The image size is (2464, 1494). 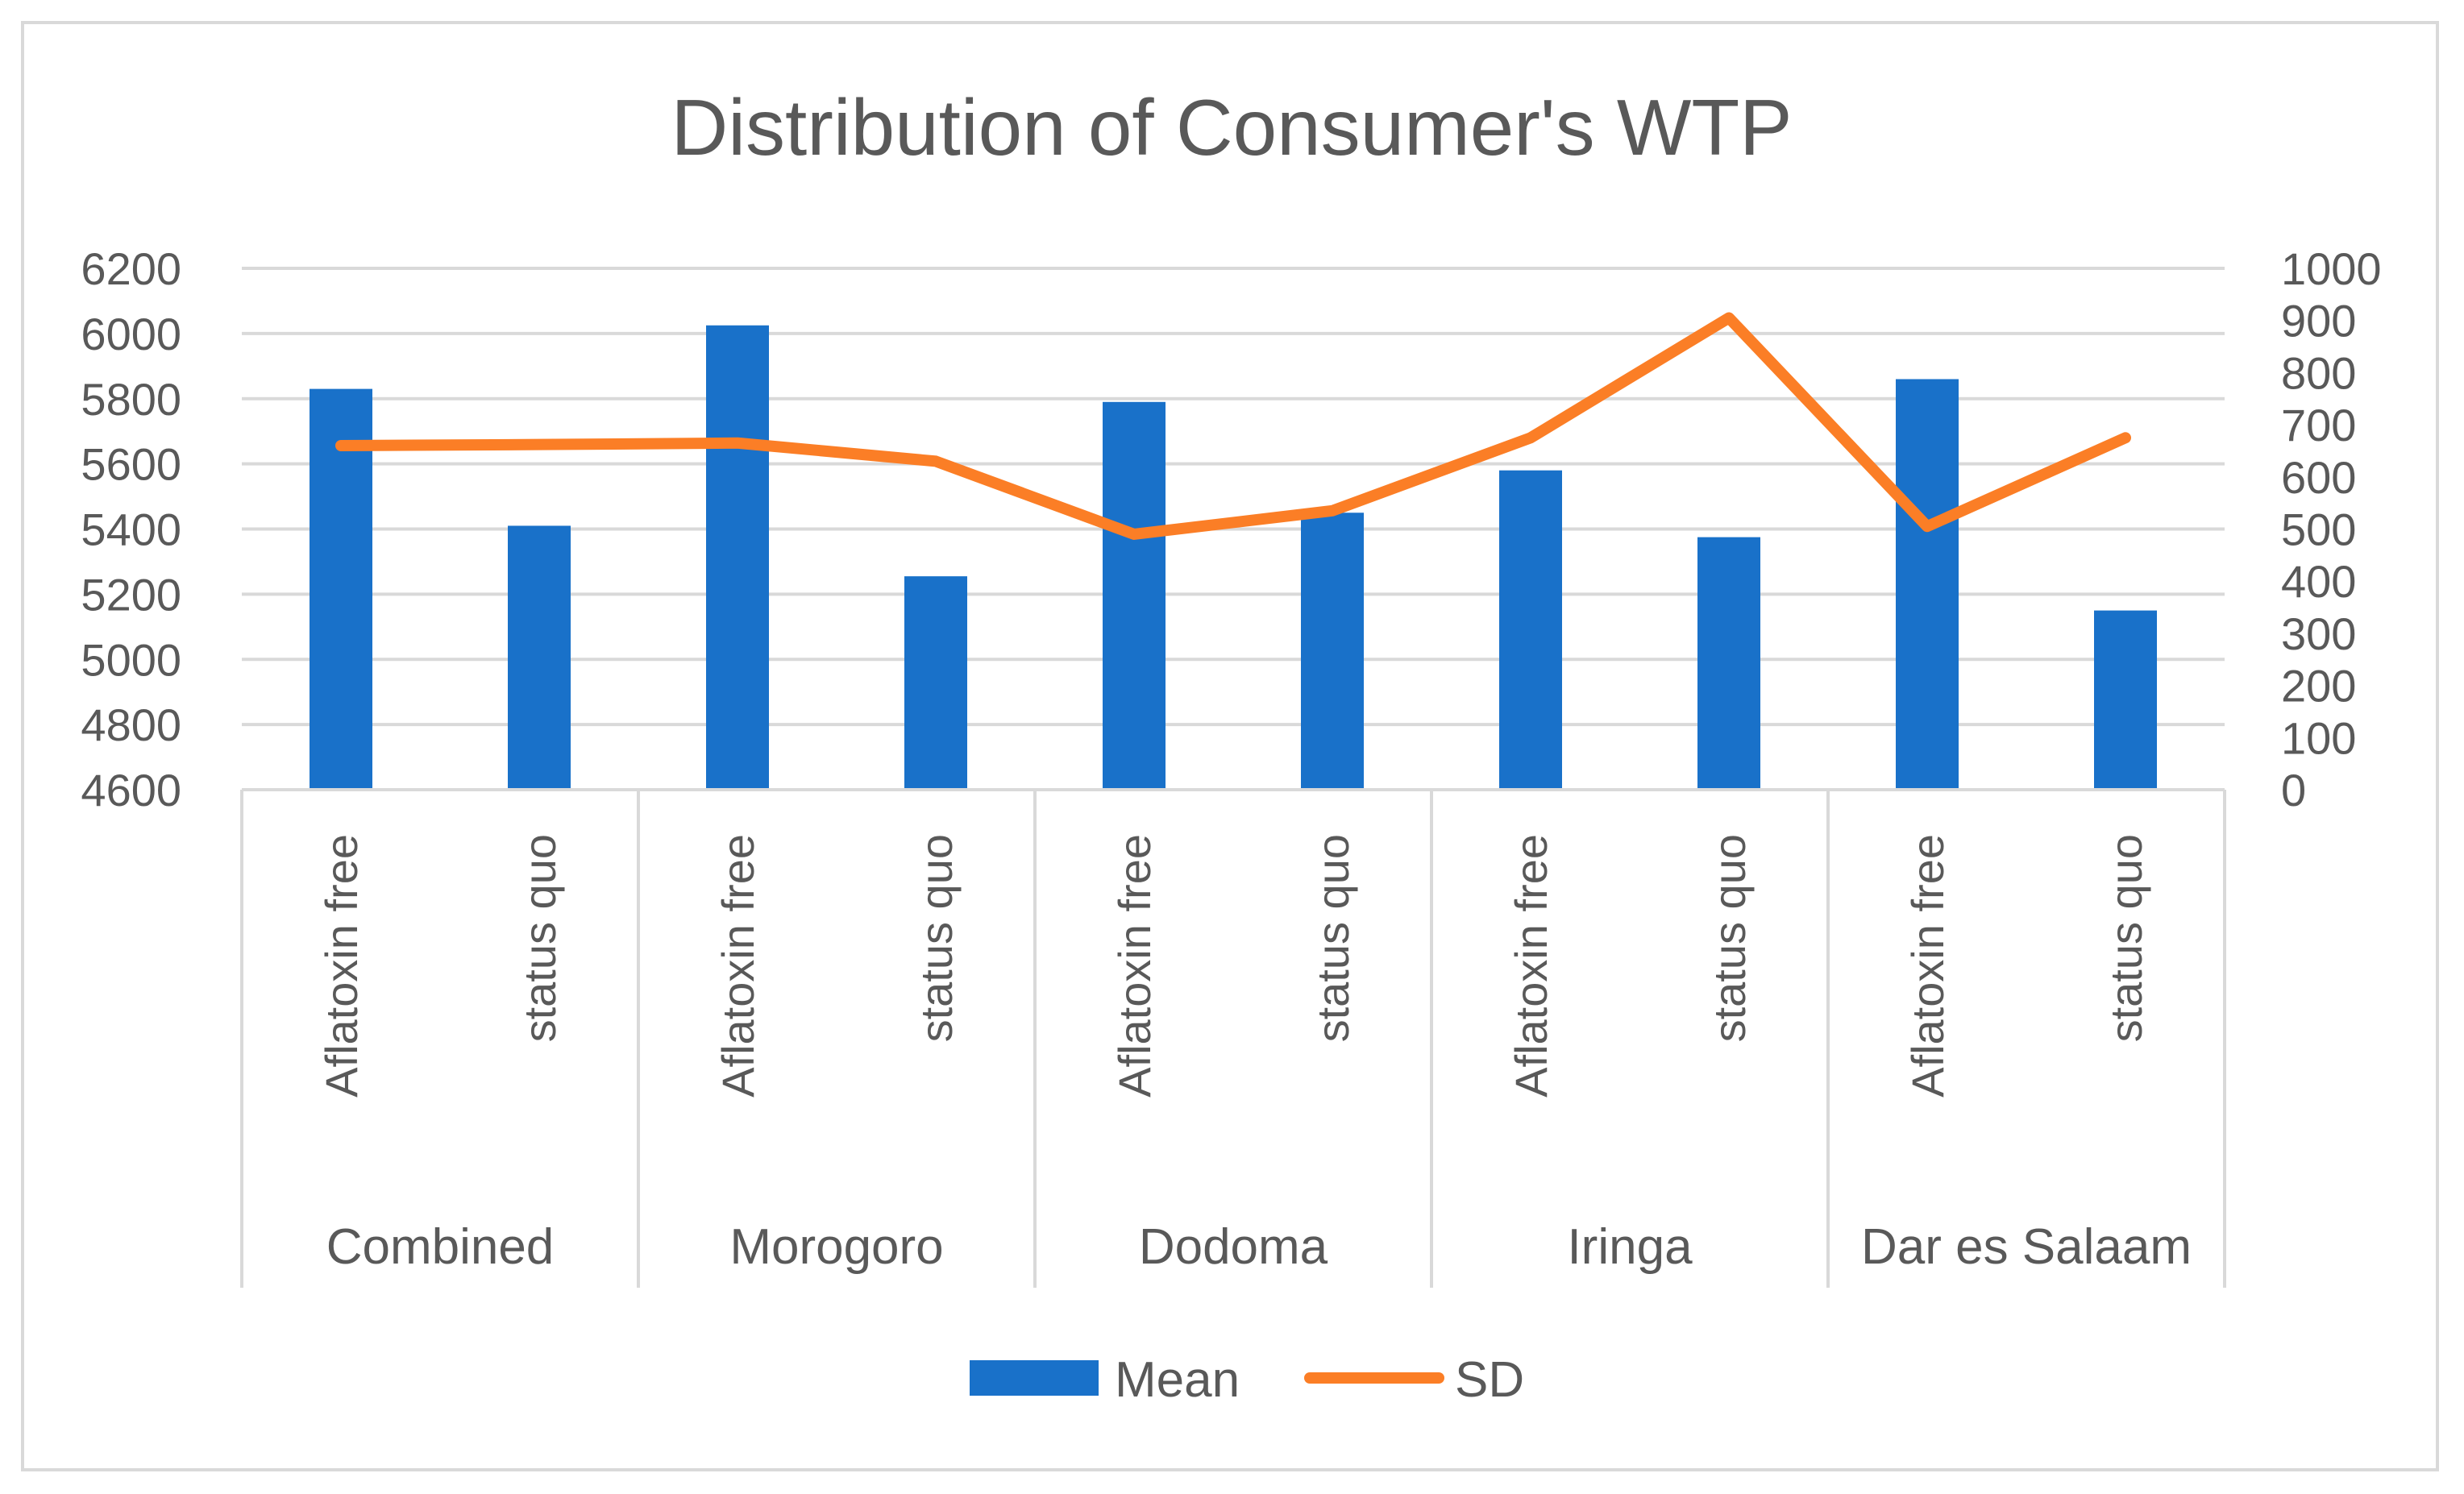 What do you see at coordinates (131, 400) in the screenshot?
I see `left-tick-label: 5800` at bounding box center [131, 400].